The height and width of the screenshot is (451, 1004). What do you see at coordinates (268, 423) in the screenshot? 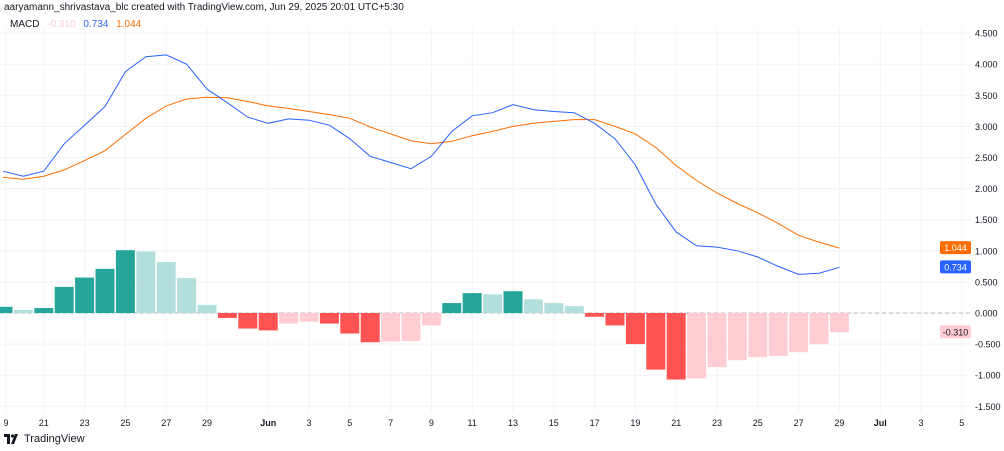
I see `x-tick-label: Jun` at bounding box center [268, 423].